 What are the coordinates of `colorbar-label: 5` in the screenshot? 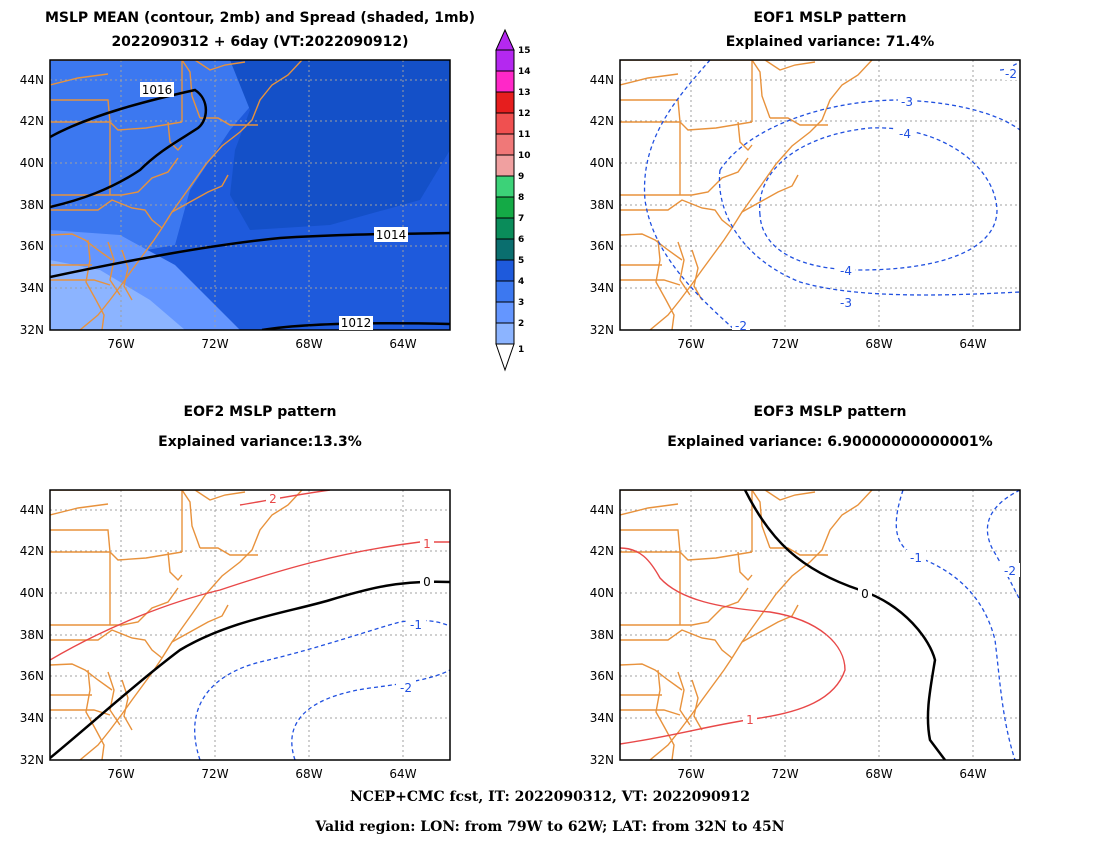 It's located at (521, 261).